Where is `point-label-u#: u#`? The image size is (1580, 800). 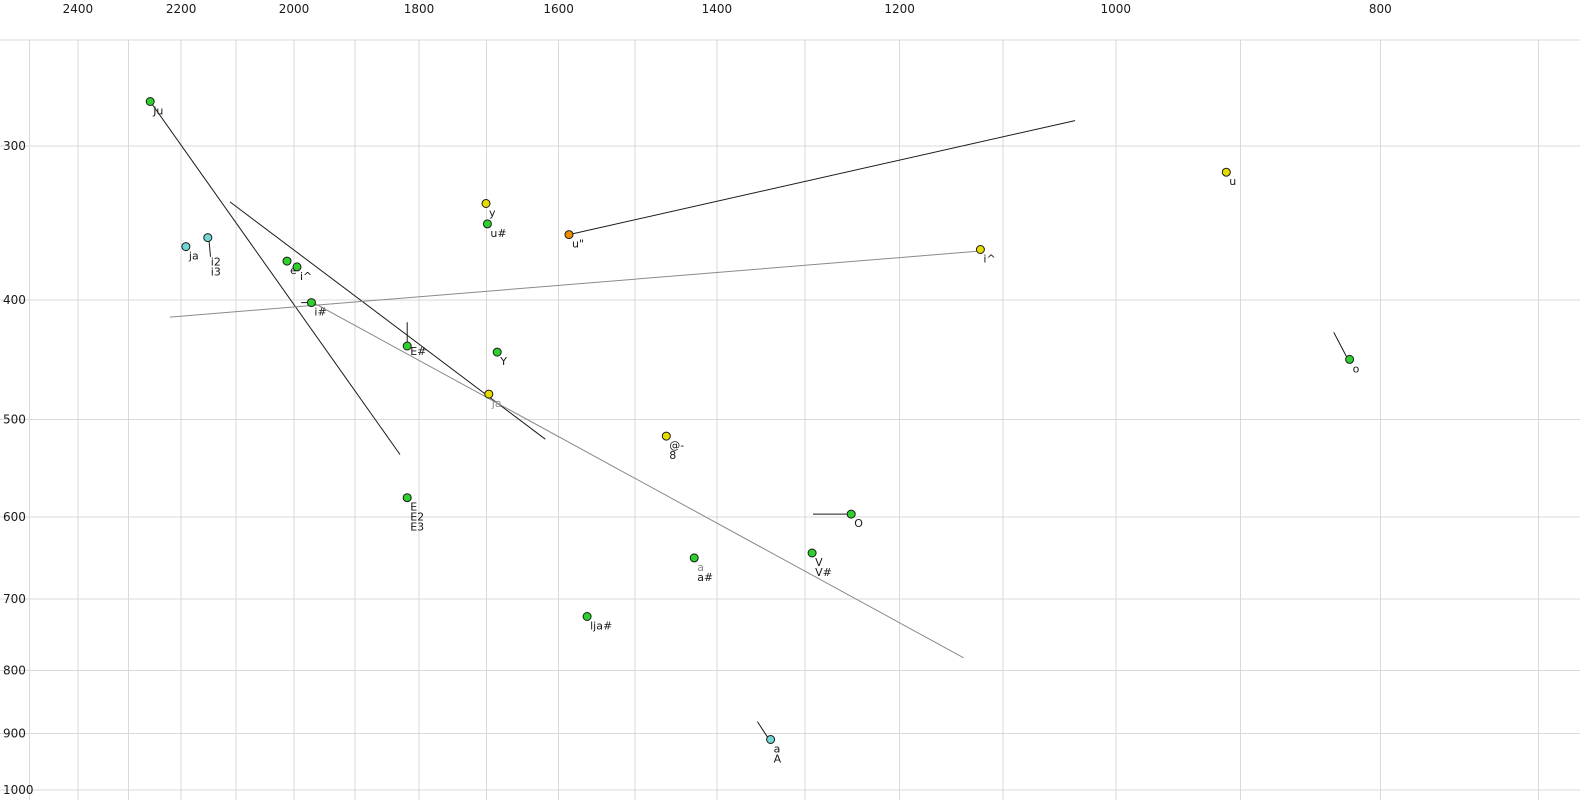
point-label-u#: u# is located at coordinates (498, 233).